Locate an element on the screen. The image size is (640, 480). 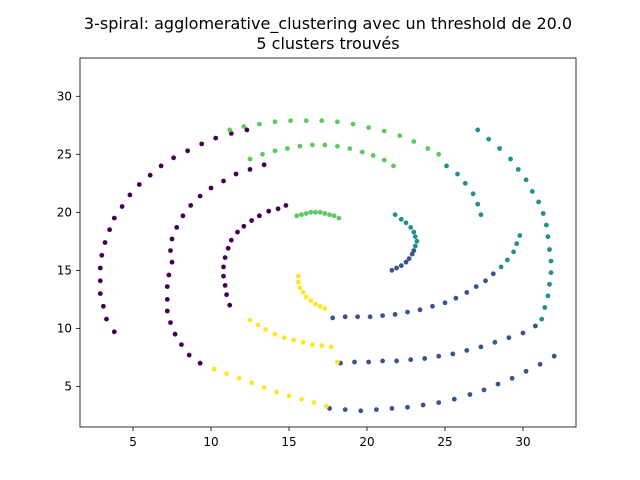
x-tick-label: 20 is located at coordinates (366, 442).